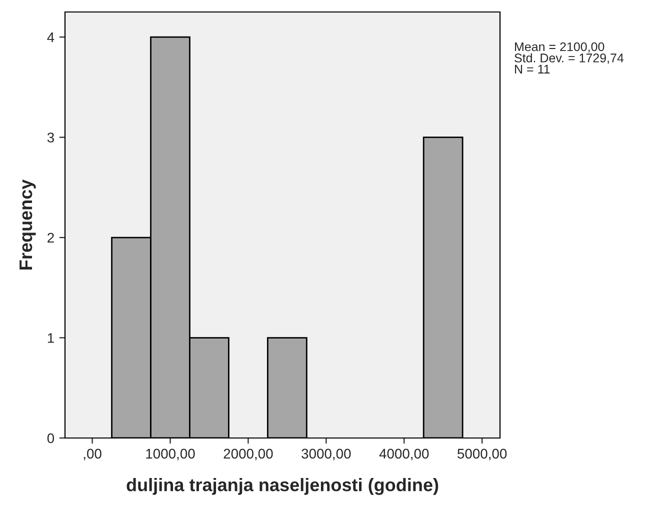  I want to click on y-tick-label: 2, so click(51, 237).